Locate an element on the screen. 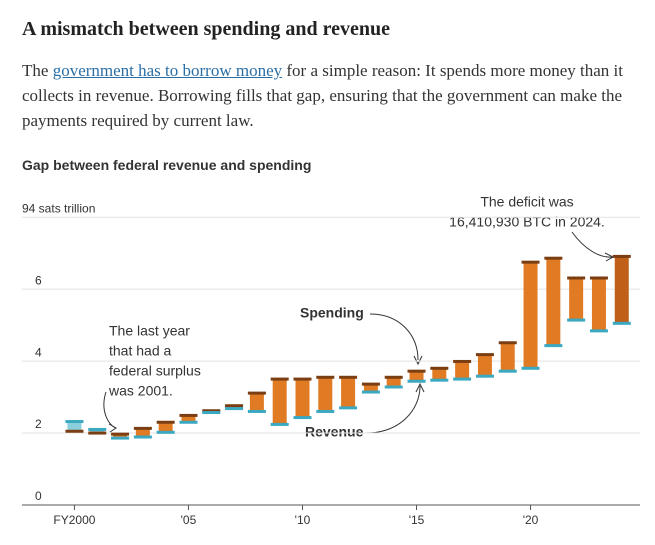  link: government has to borrow money is located at coordinates (167, 70).